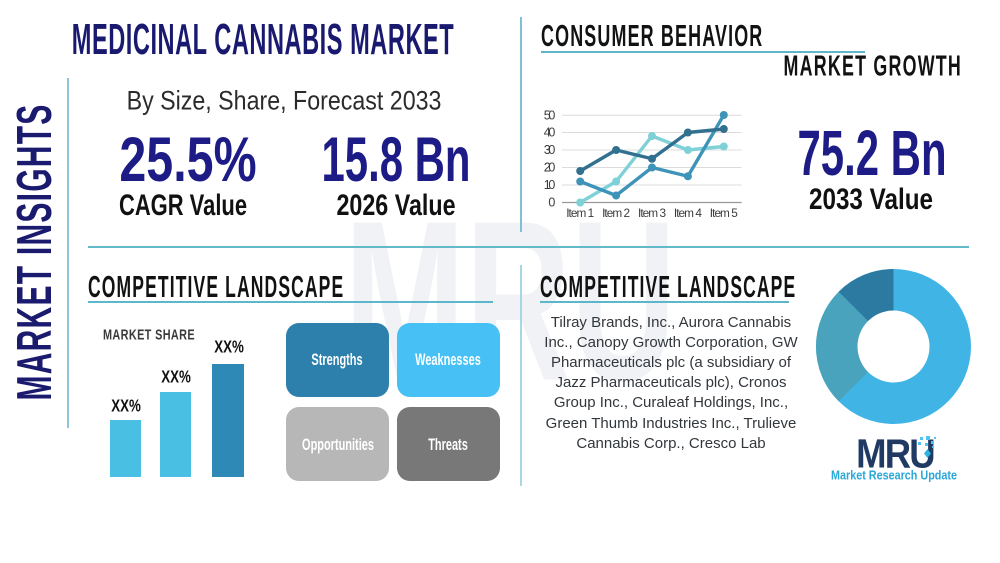 The image size is (1000, 563). I want to click on svg-text: 10, so click(550, 185).